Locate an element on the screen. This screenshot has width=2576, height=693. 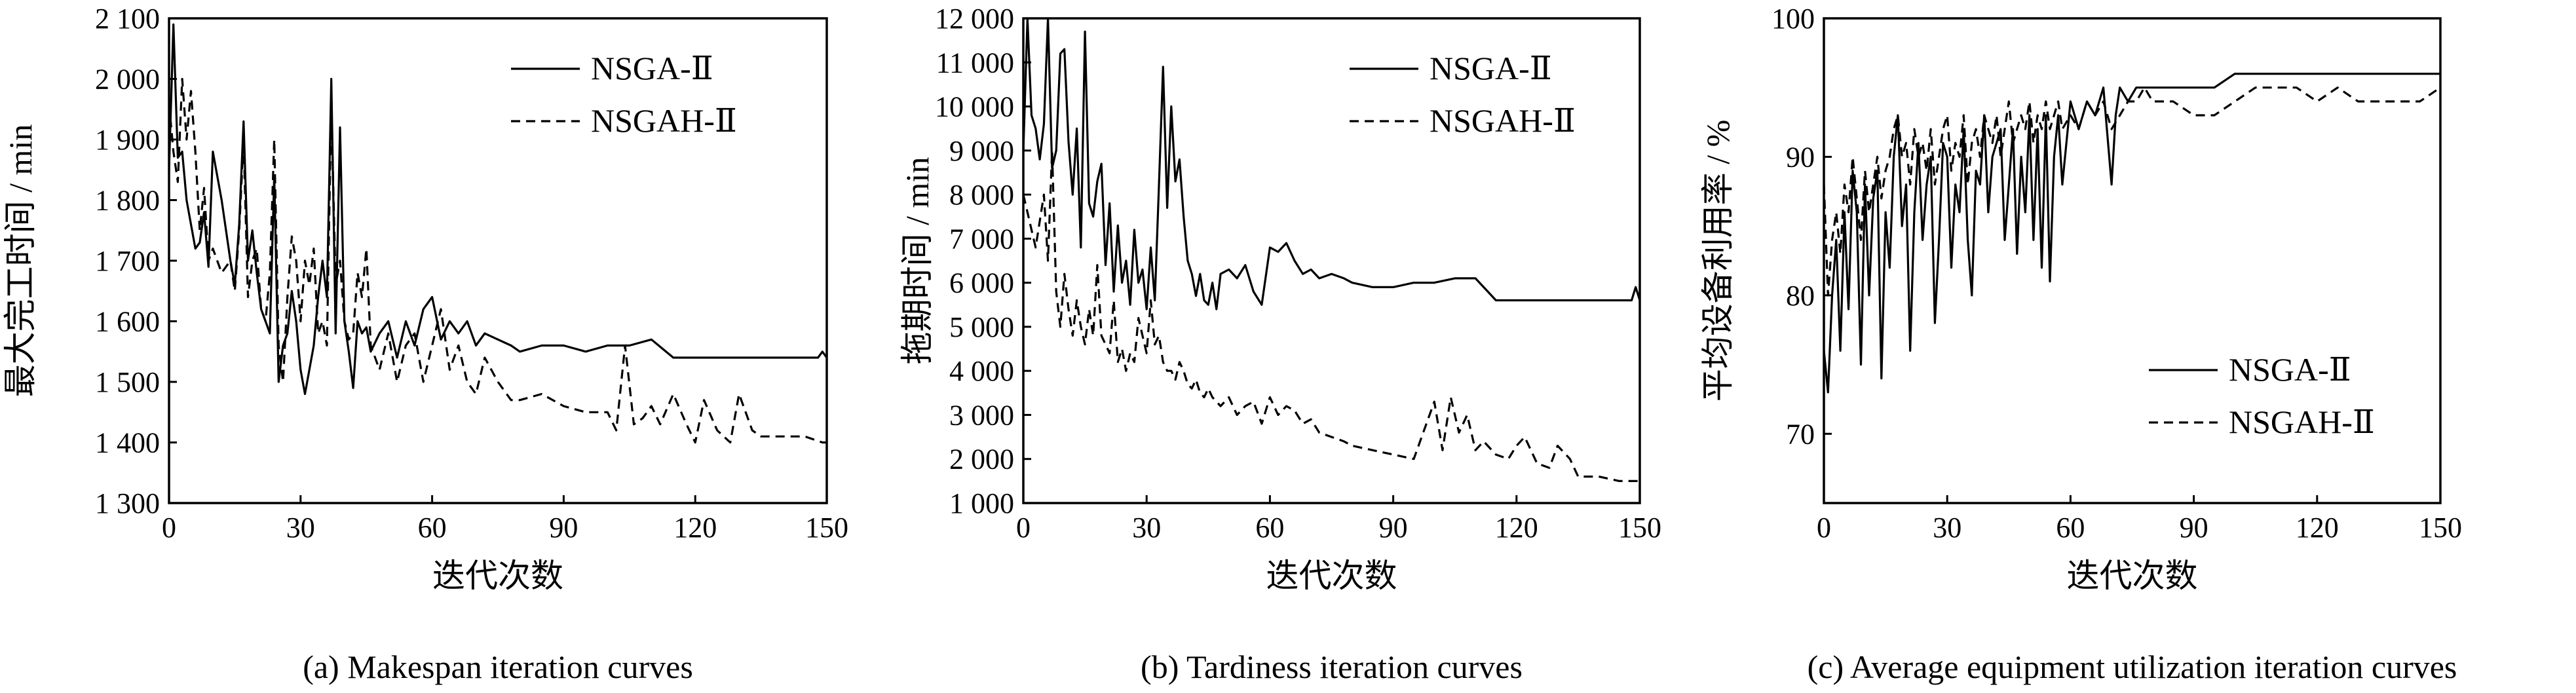
y-tick-label: 9 000 is located at coordinates (982, 151).